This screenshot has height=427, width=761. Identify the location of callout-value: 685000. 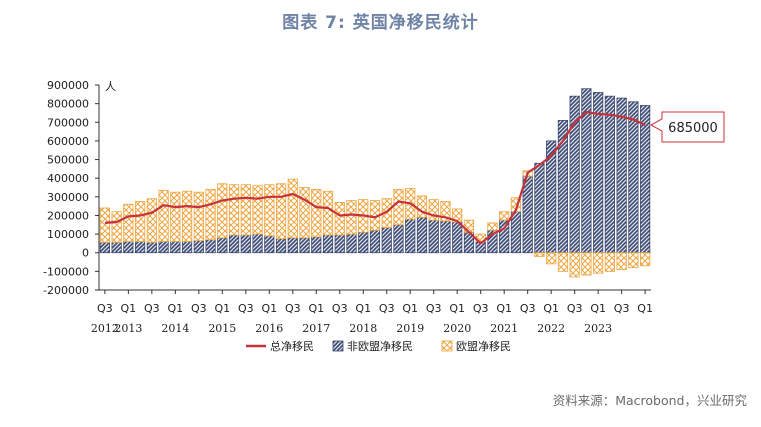
(693, 128).